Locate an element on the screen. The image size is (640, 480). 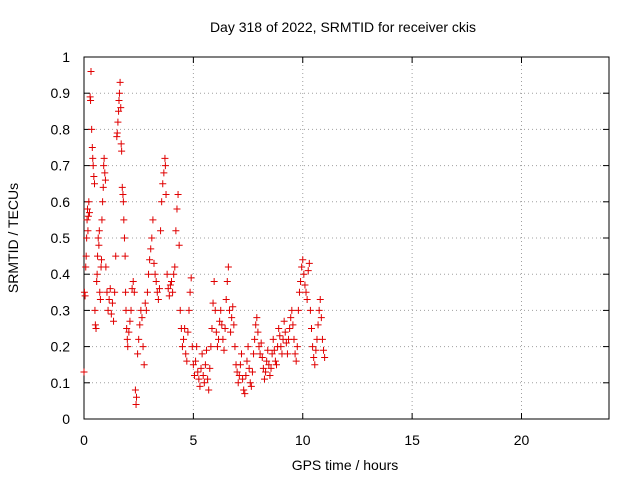
y-tick-label: 0.3 is located at coordinates (61, 310).